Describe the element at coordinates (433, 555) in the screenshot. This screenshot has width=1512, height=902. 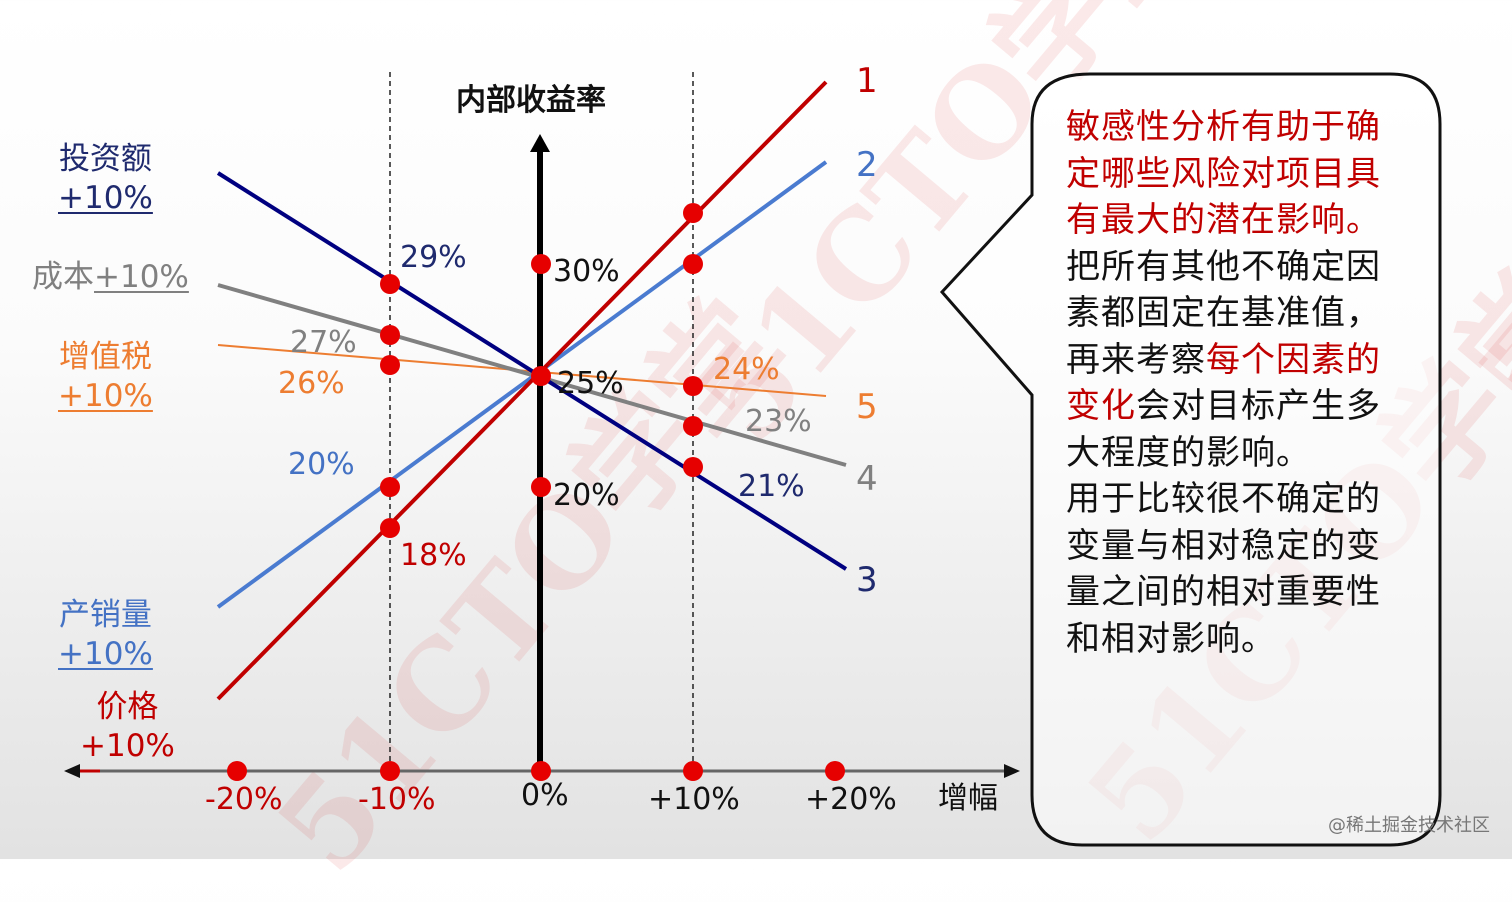
I see `label-18: 18%` at that location.